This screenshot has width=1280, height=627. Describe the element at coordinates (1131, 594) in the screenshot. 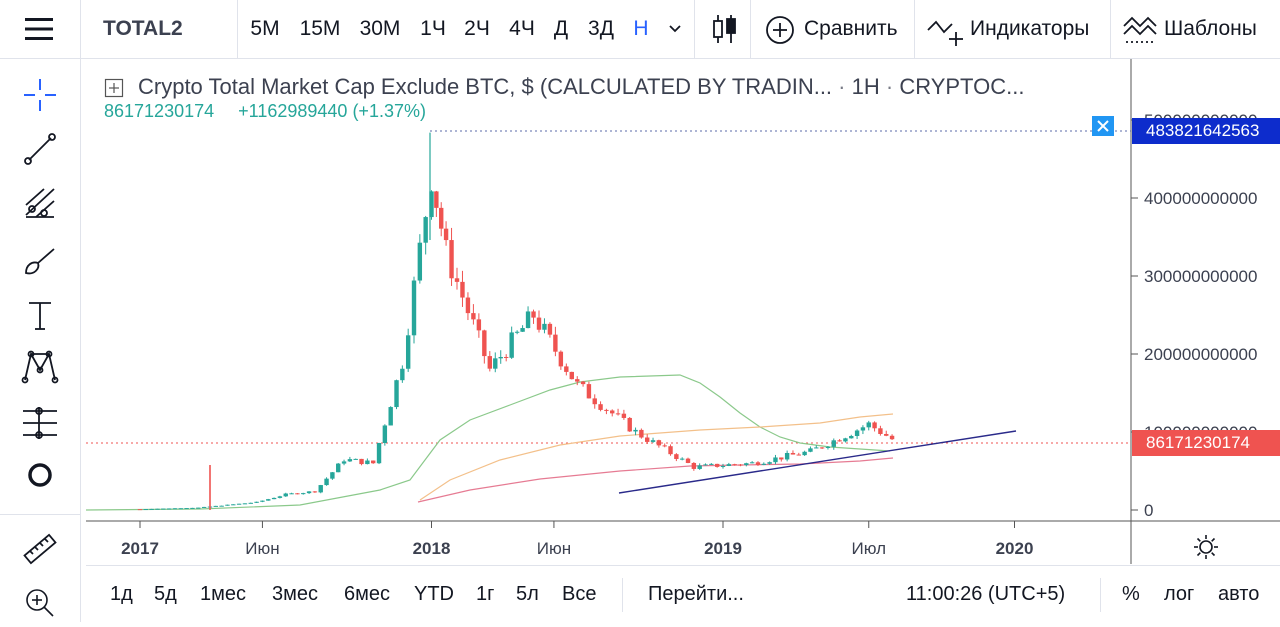

I see `percent-scale-toggle: %` at that location.